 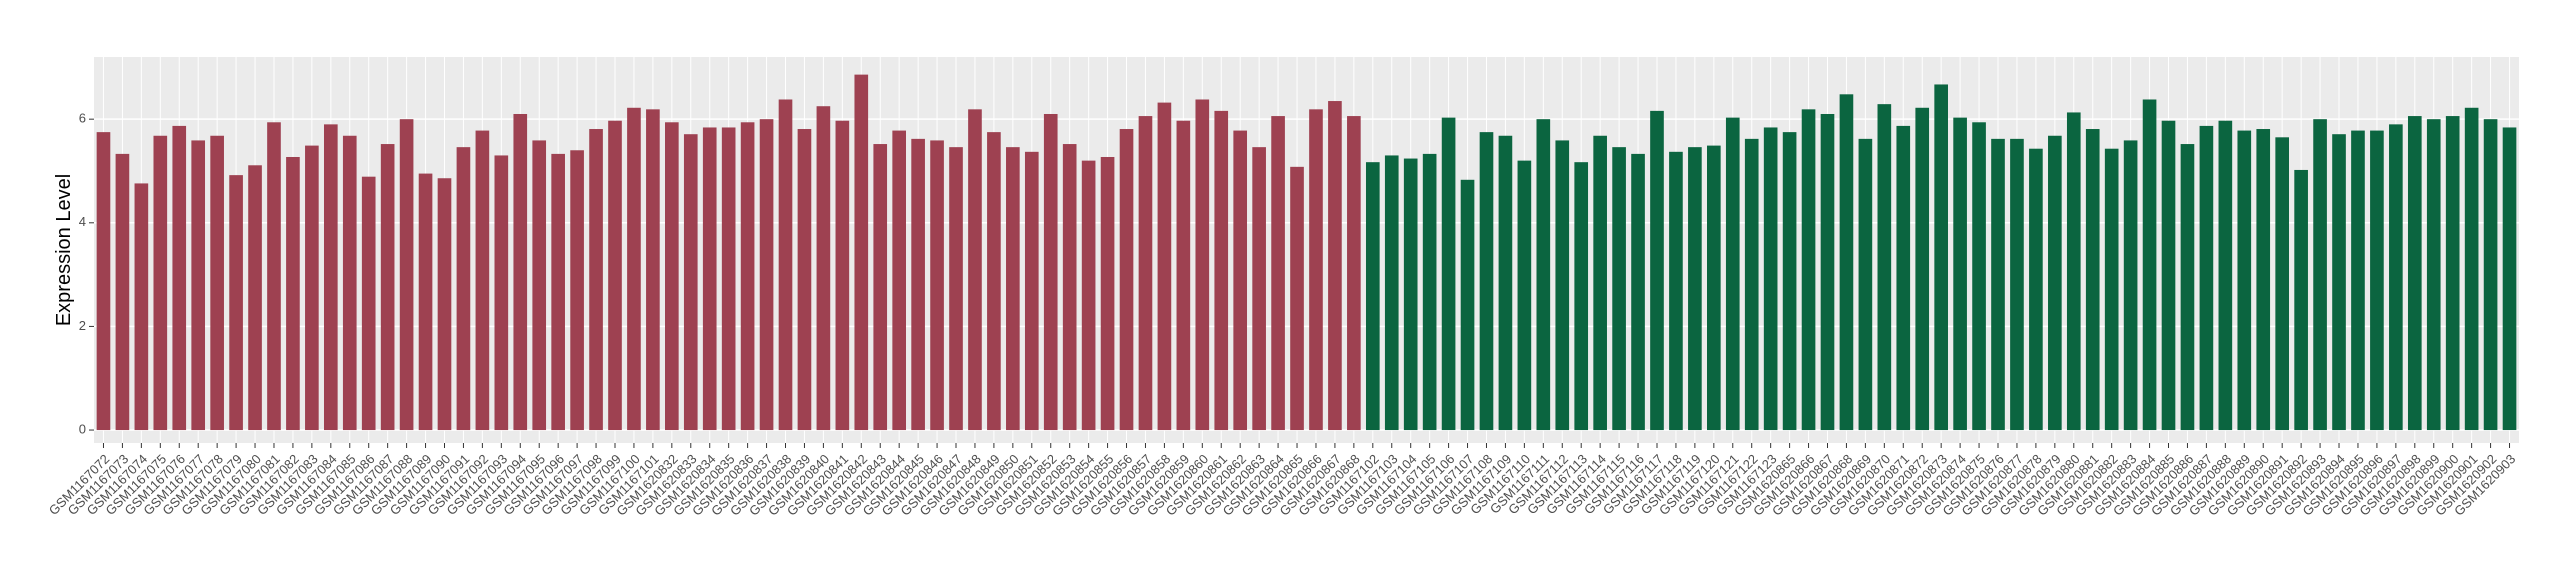 What do you see at coordinates (82, 221) in the screenshot?
I see `y-tick-label: 4` at bounding box center [82, 221].